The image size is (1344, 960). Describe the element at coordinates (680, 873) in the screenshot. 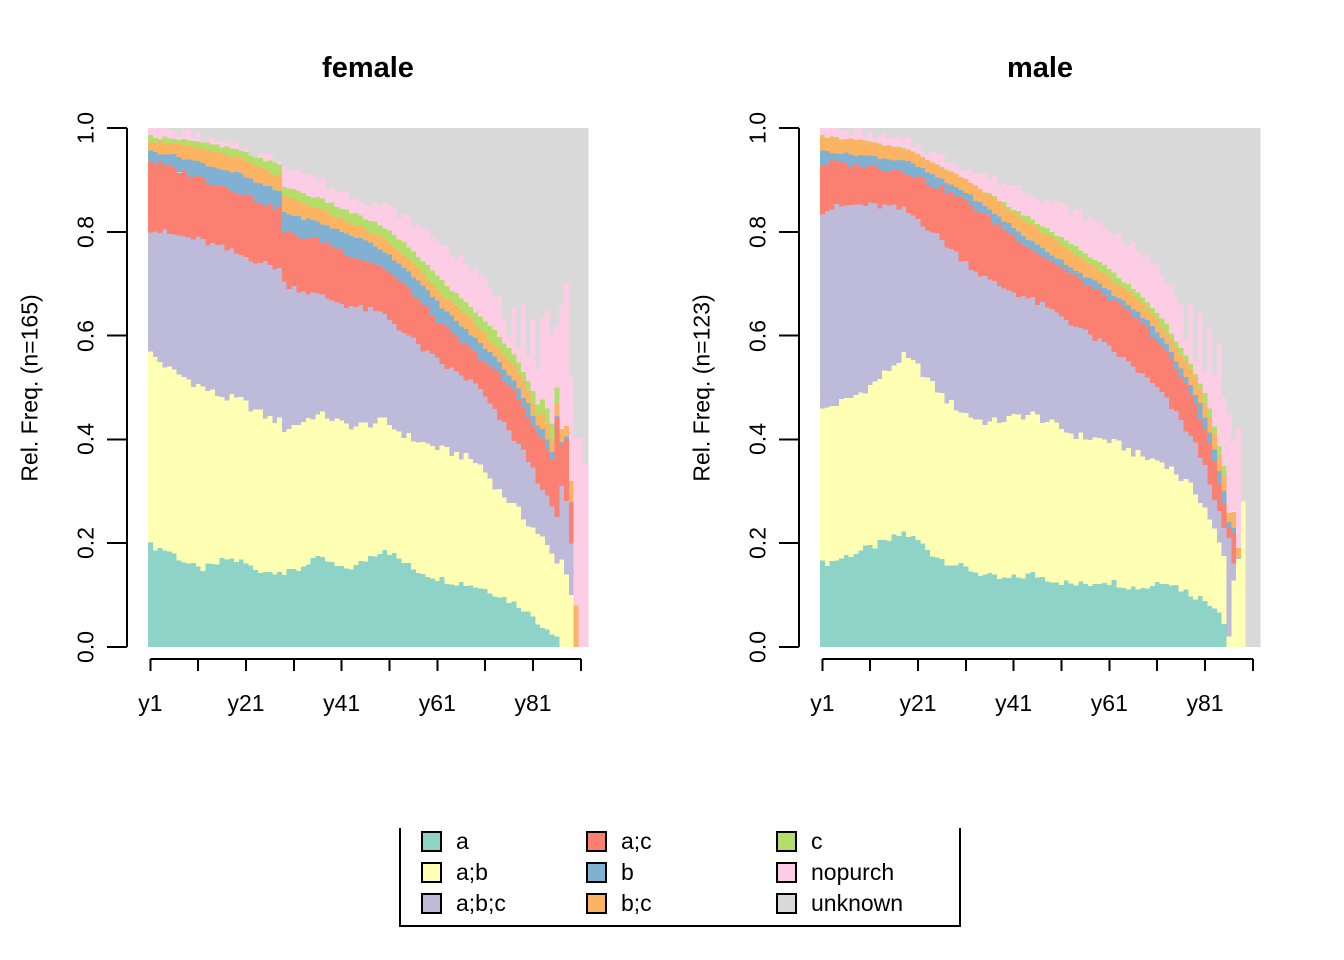

I see `legend-grid: a a;c c a;b b nopurch a;b;c b;c unknown` at that location.